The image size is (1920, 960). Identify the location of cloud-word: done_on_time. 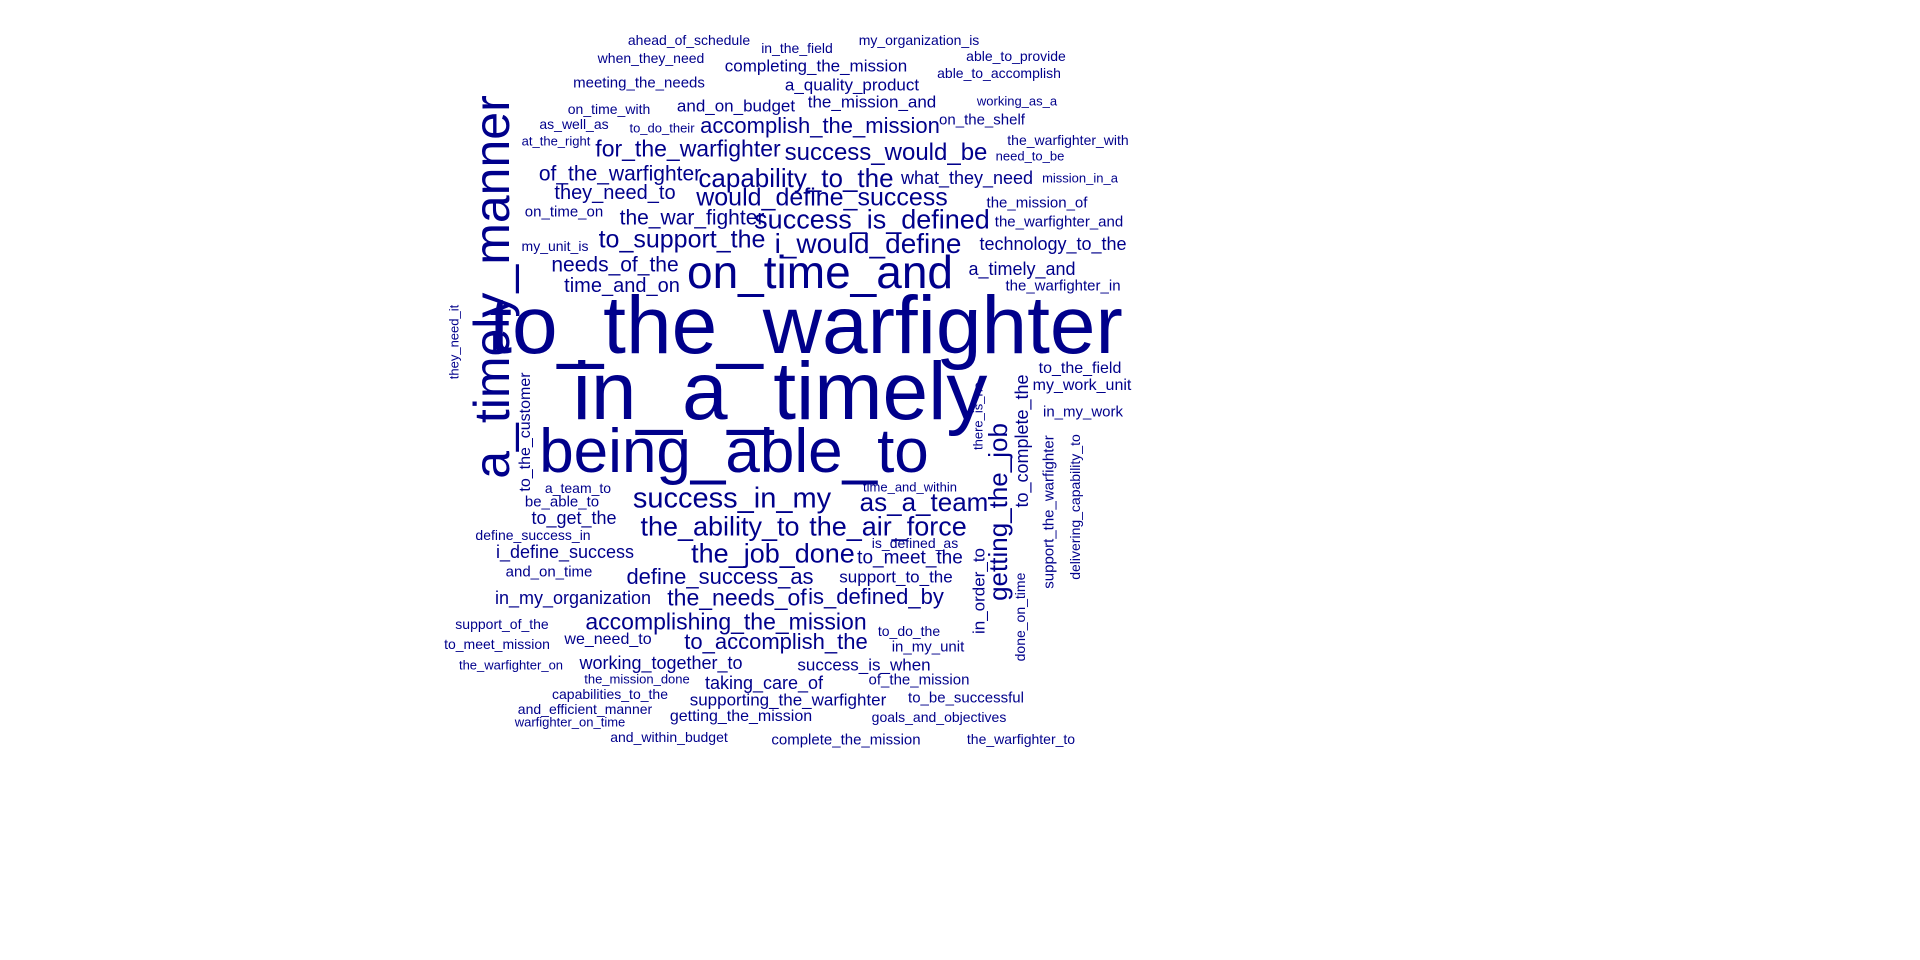
(1020, 617).